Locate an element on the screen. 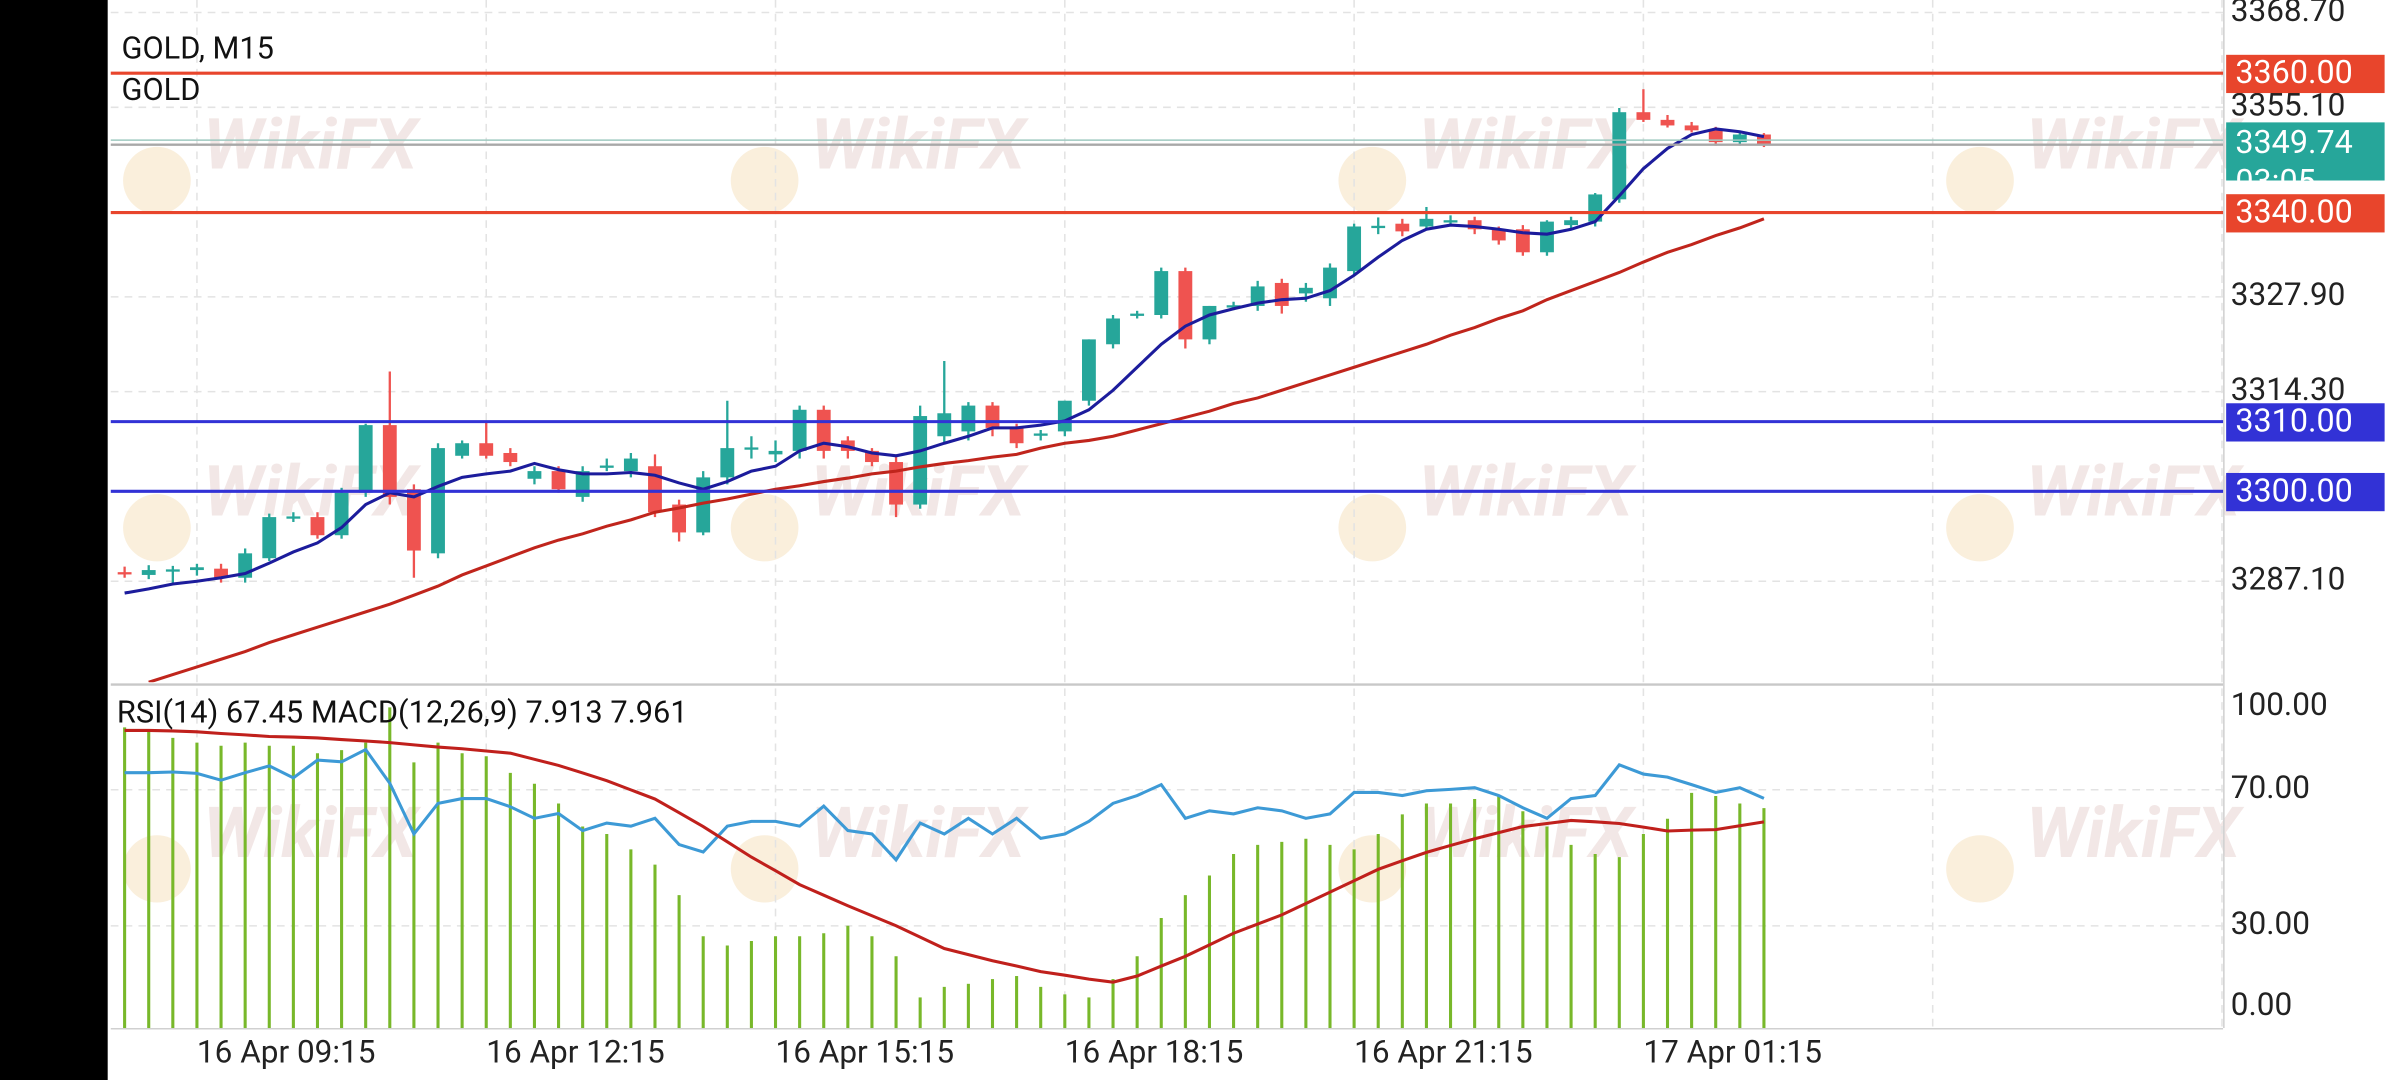  y-tick-label: 0.00 is located at coordinates (2261, 1004).